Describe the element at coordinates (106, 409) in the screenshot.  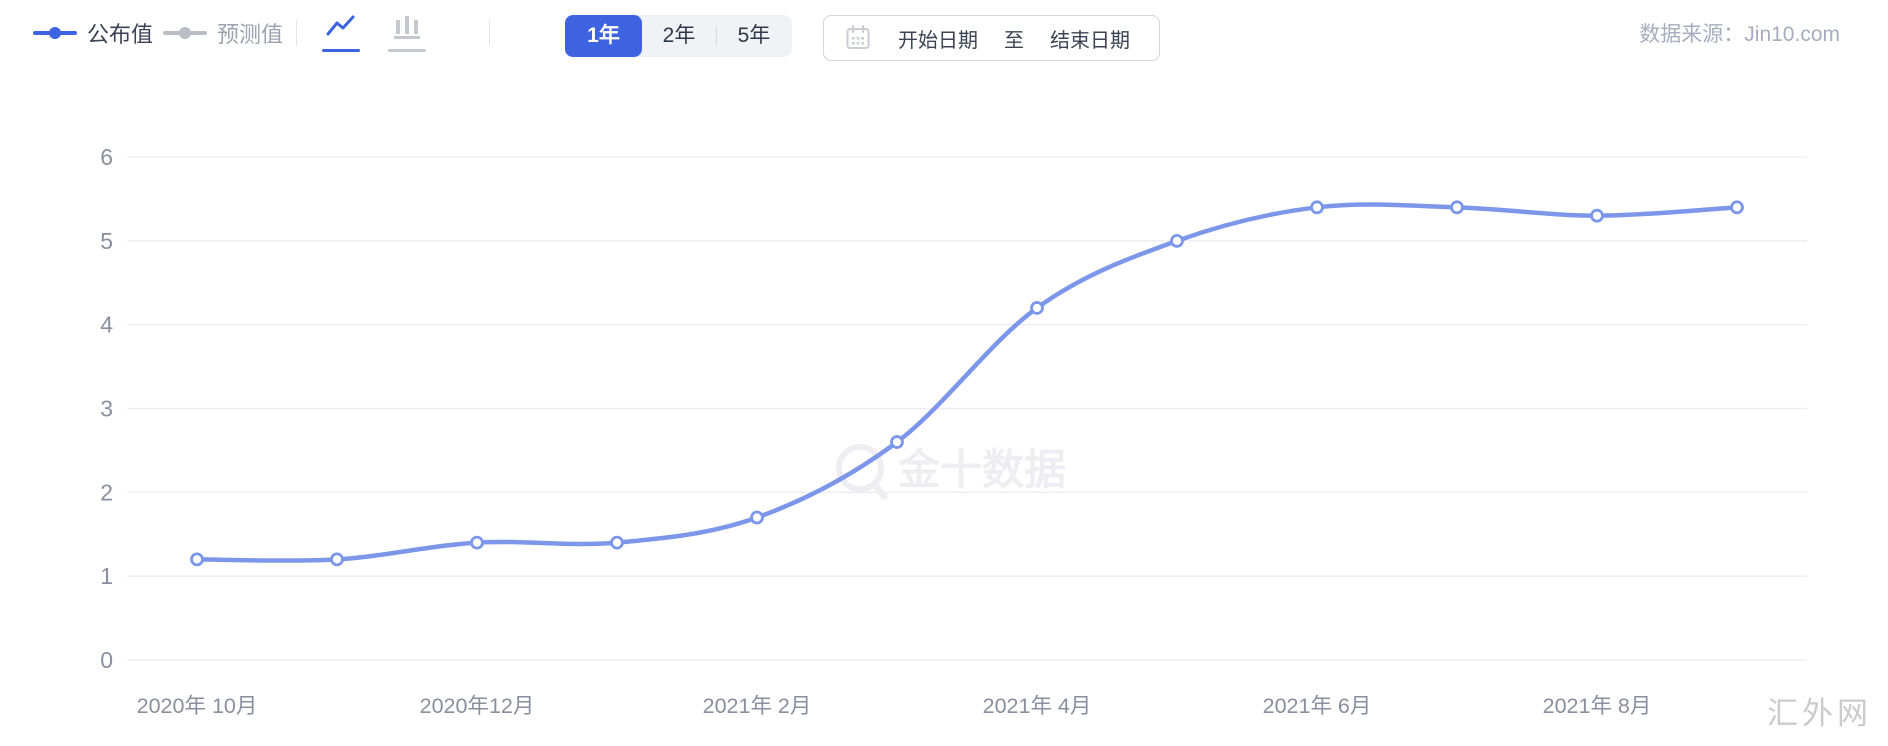
I see `y-axis-tick-label: 3` at that location.